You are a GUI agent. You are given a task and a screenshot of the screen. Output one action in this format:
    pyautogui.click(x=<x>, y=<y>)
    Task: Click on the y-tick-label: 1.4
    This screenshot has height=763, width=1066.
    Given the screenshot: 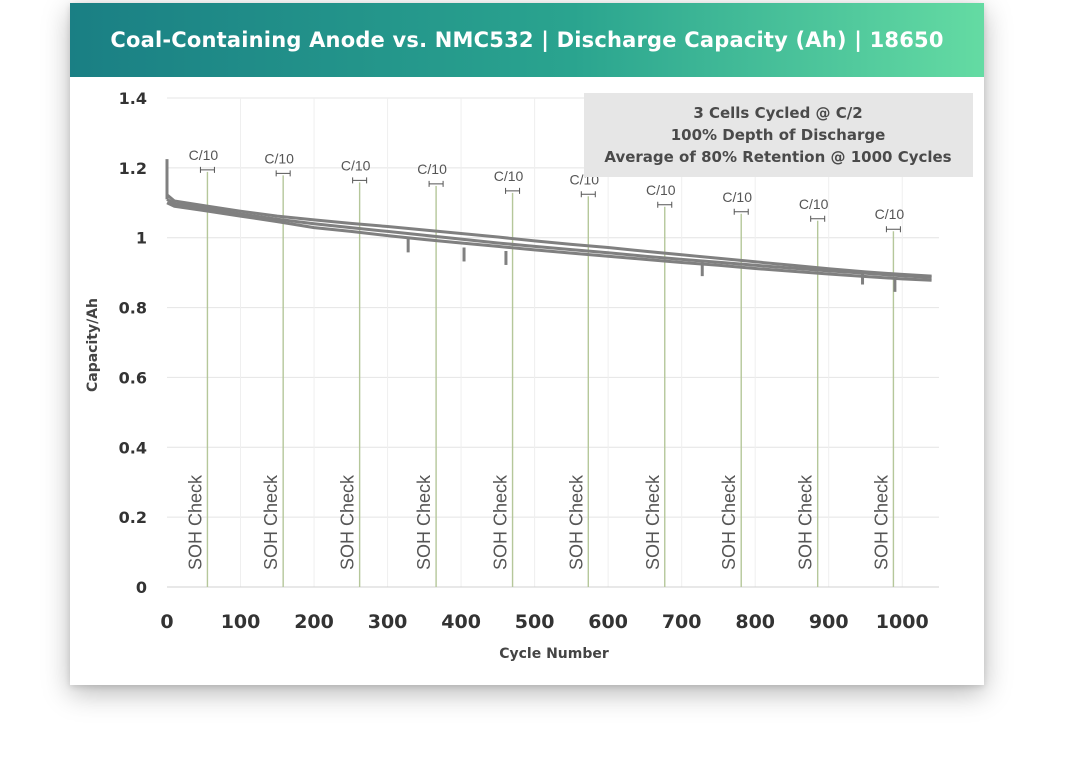 What is the action you would take?
    pyautogui.click(x=133, y=98)
    